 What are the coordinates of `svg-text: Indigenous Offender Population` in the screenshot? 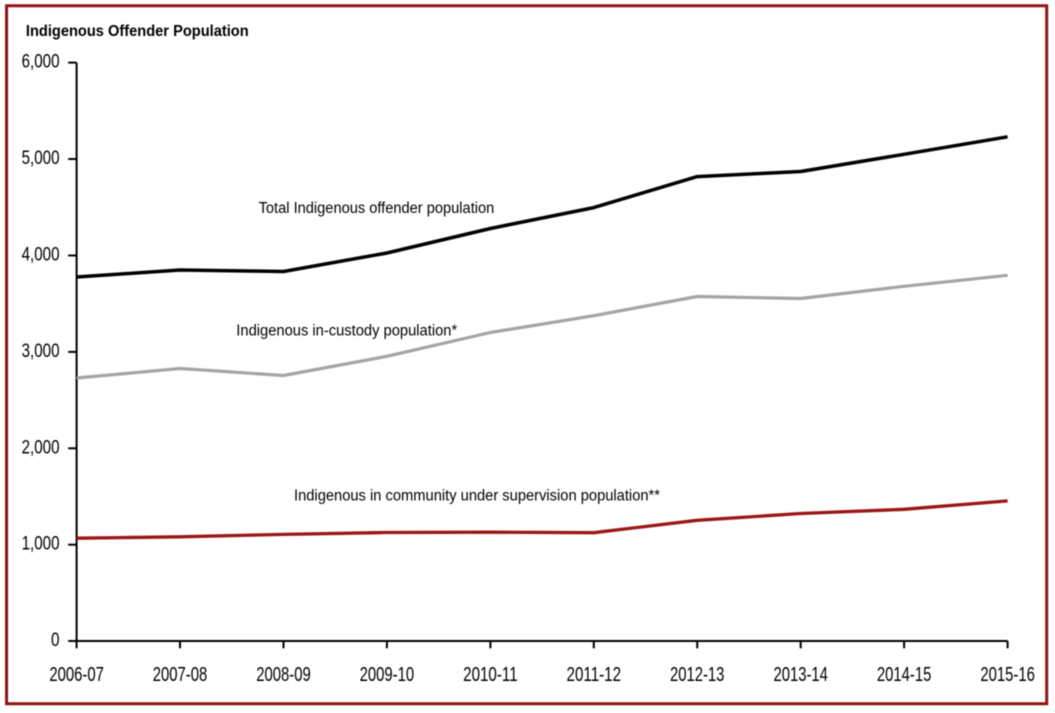 It's located at (137, 31).